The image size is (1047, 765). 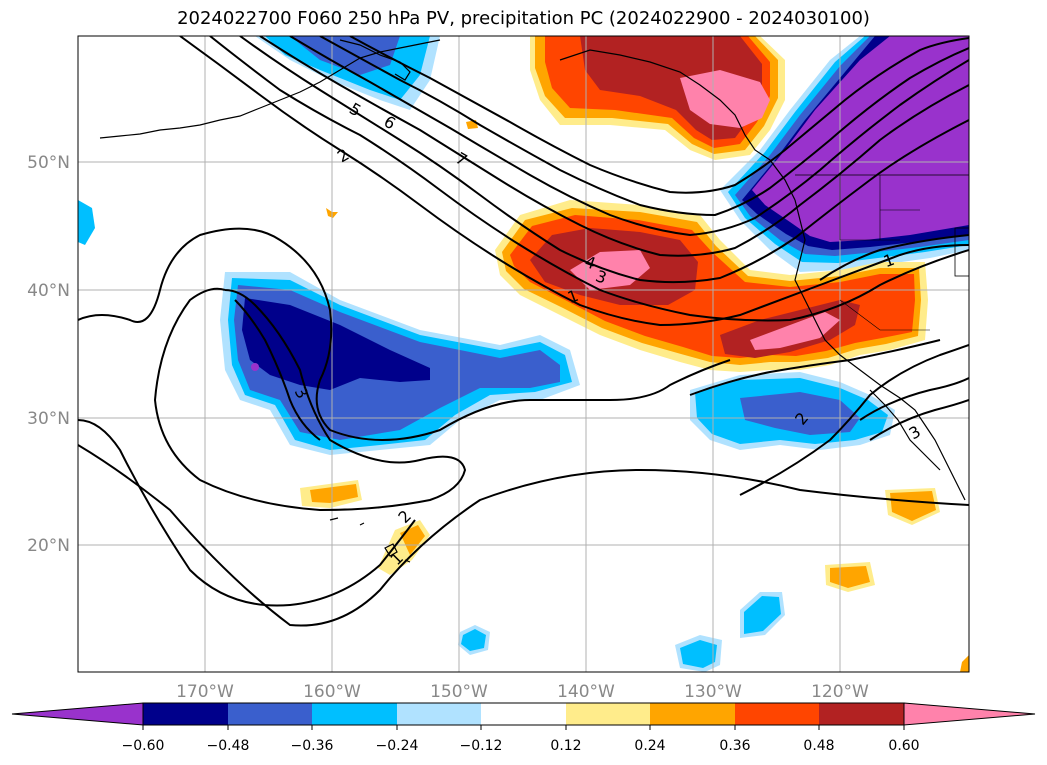 I want to click on colorbar-tick-6: 0.24, so click(x=649, y=746).